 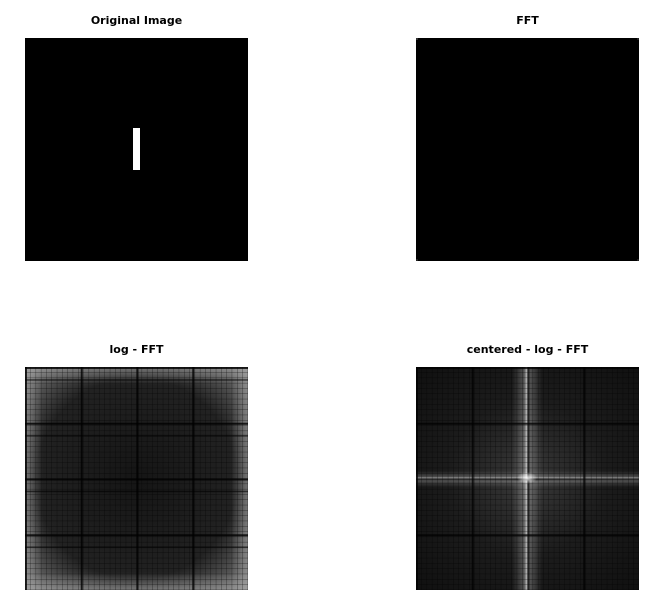 I want to click on panel-title-fft: FFT, so click(x=527, y=20).